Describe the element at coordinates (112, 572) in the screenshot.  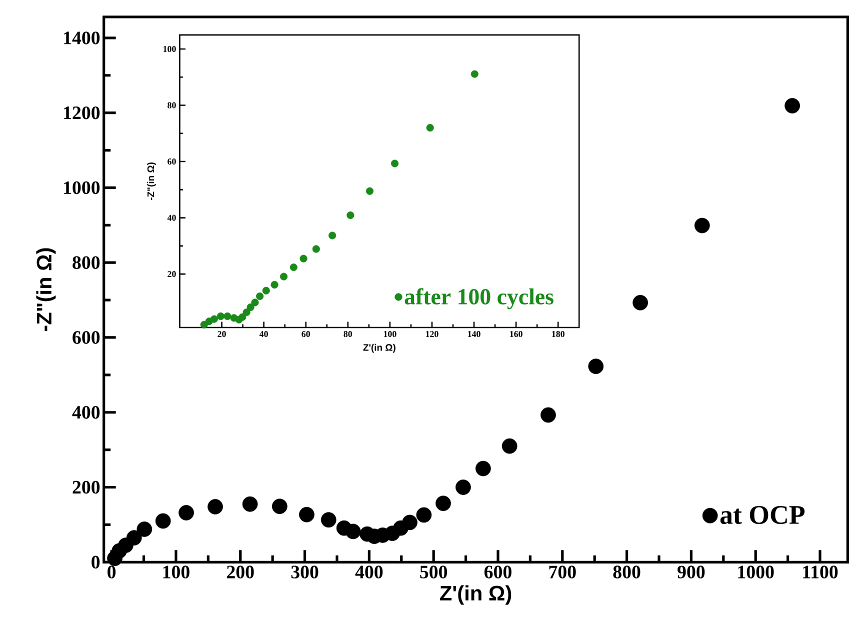
I see `x-tick-label: 0` at that location.